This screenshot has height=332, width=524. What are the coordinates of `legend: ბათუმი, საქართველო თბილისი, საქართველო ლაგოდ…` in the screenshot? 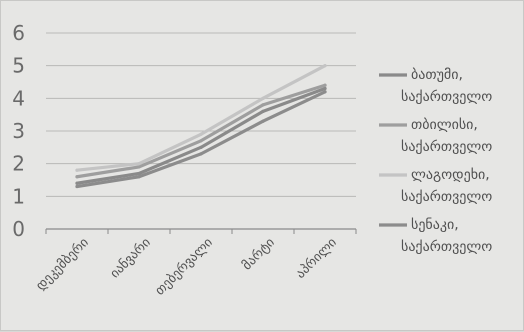 It's located at (435, 161).